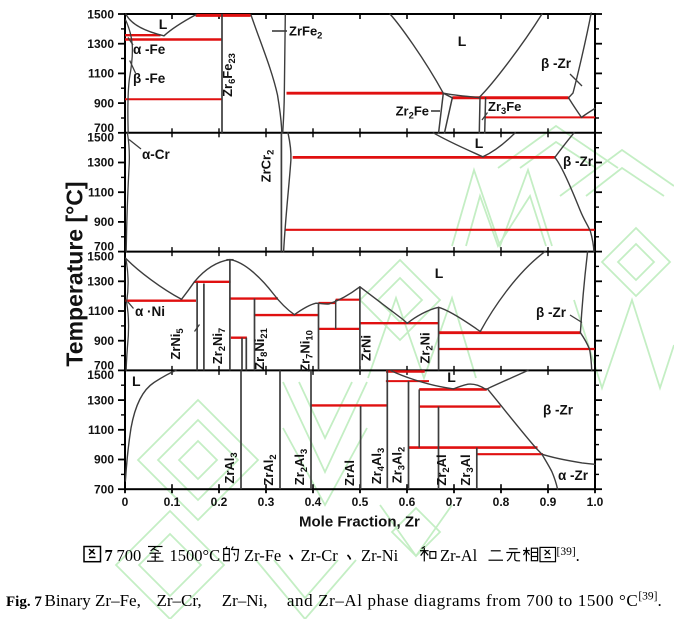 The height and width of the screenshot is (619, 674). What do you see at coordinates (412, 112) in the screenshot?
I see `svg-text: Zr2Fe` at bounding box center [412, 112].